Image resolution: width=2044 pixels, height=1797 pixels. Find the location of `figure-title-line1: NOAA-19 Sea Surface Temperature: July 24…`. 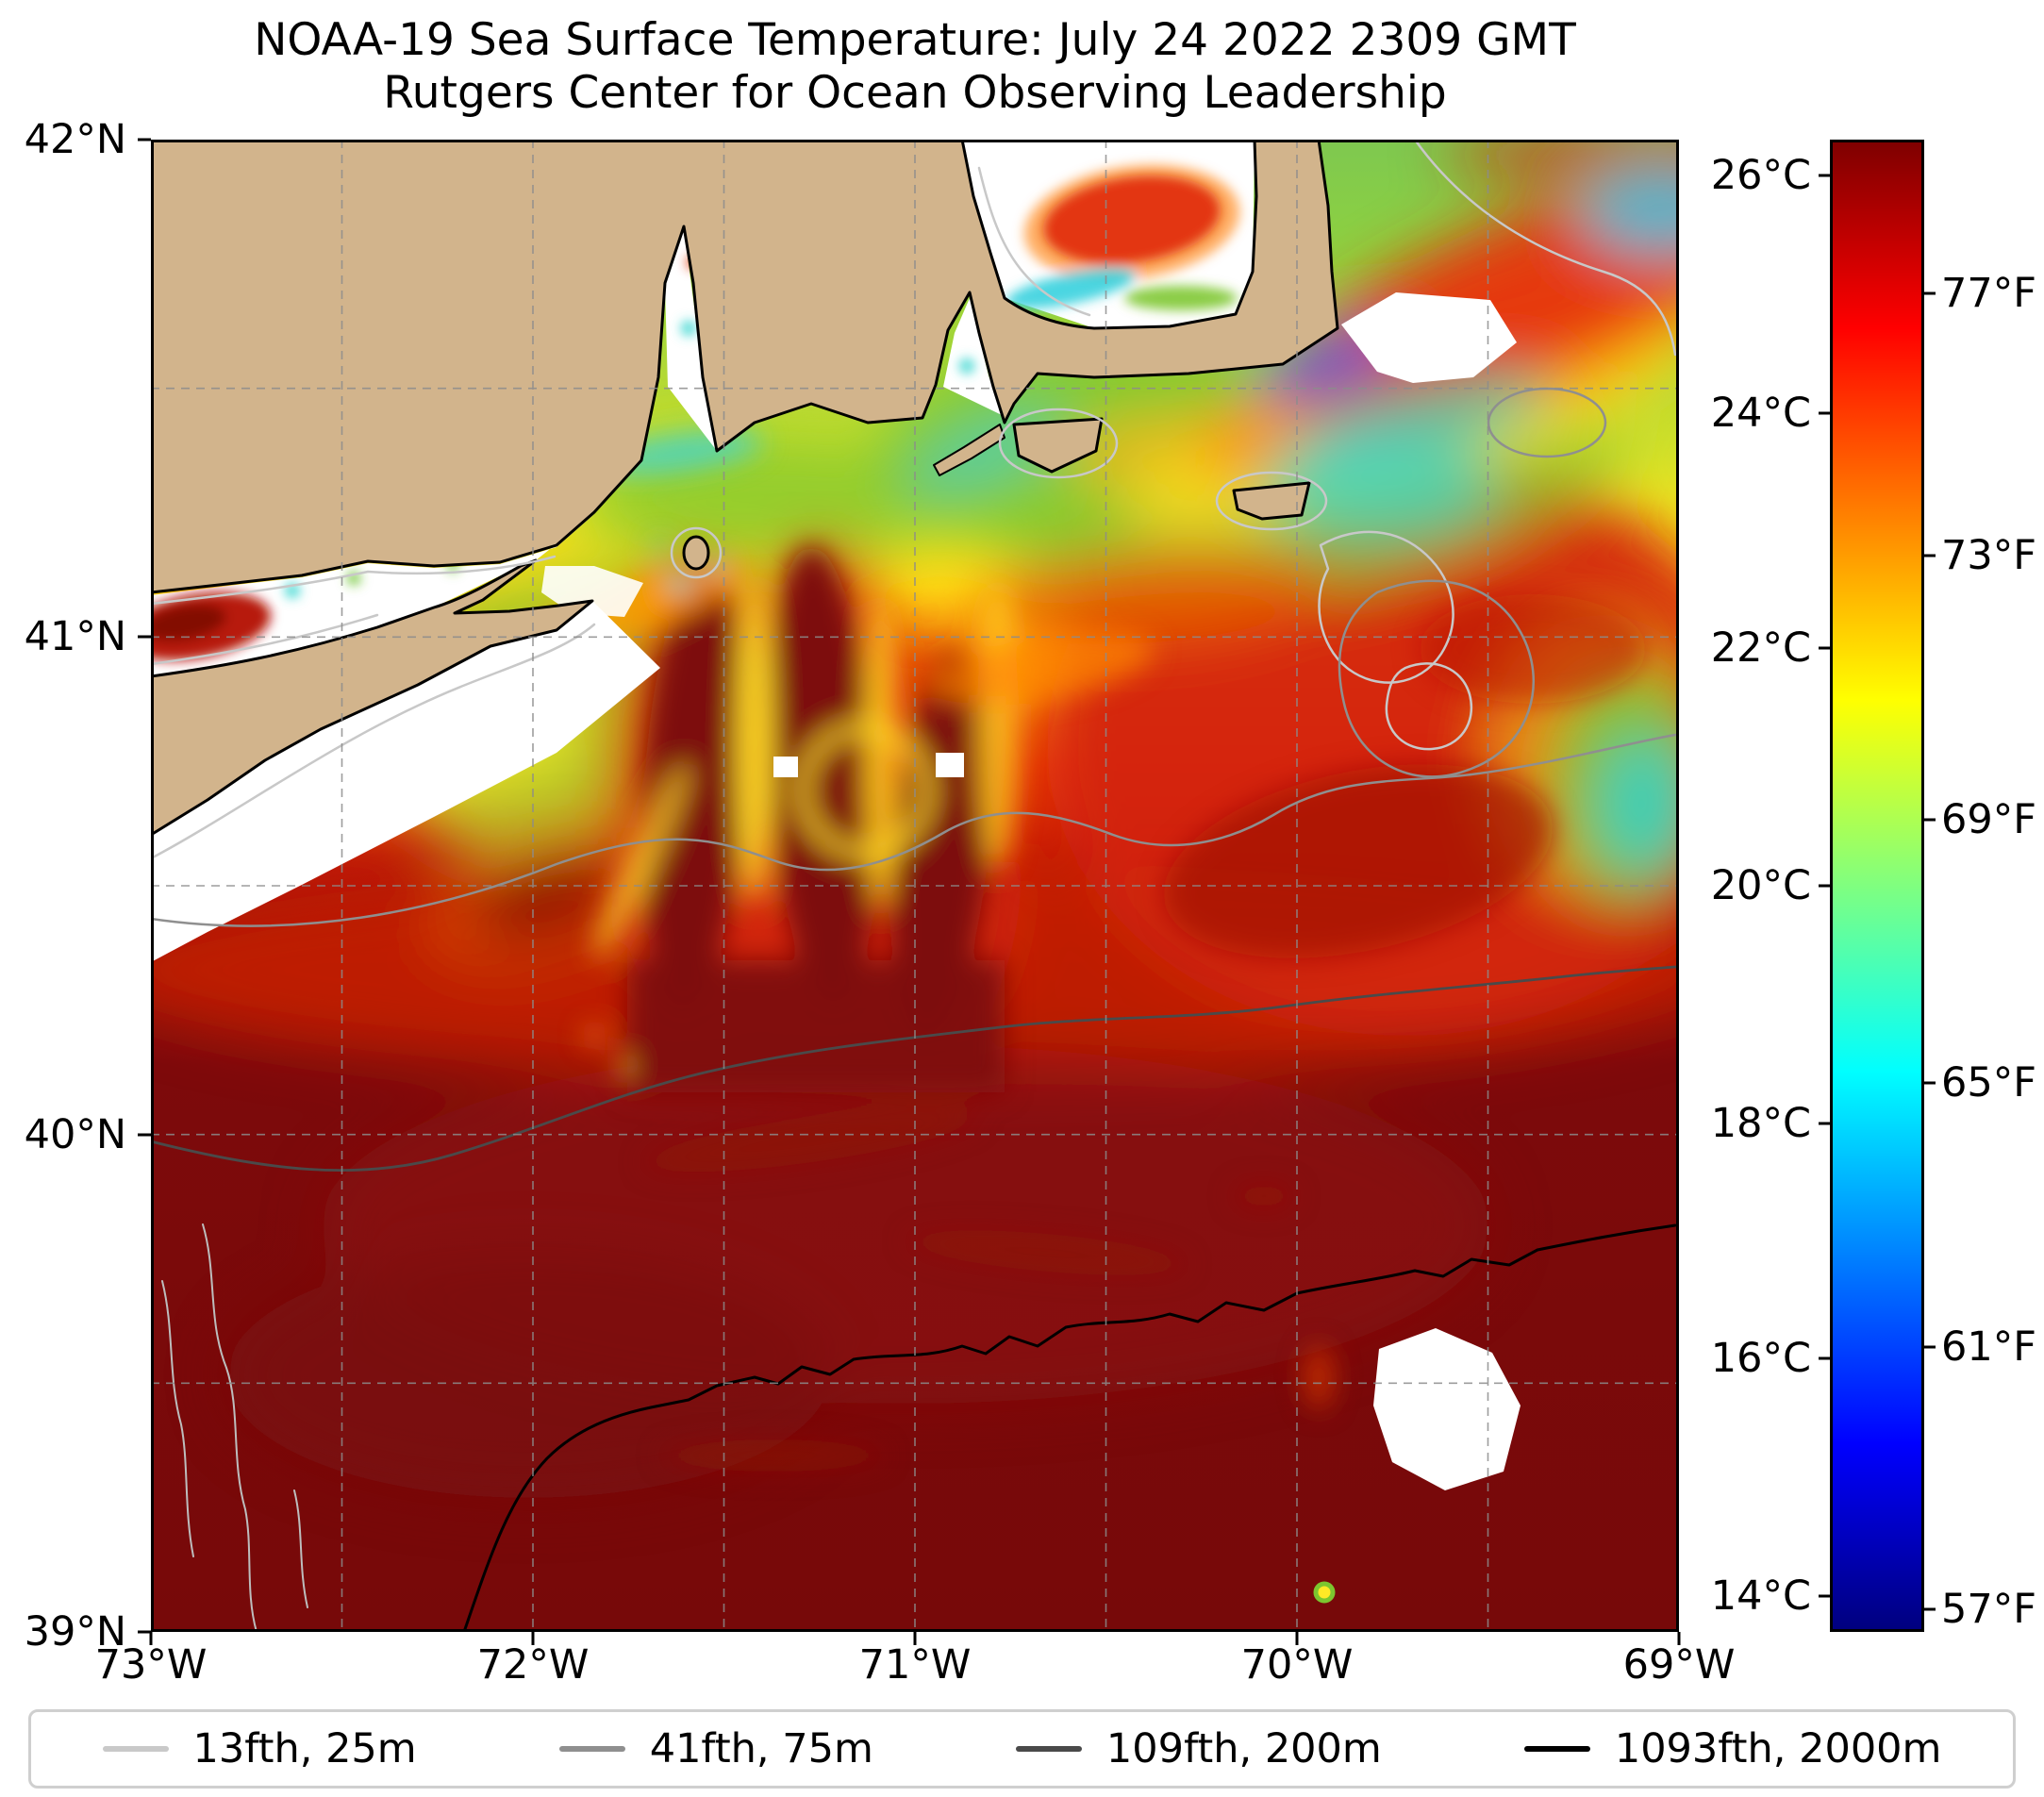

figure-title-line1: NOAA-19 Sea Surface Temperature: July 24… is located at coordinates (915, 40).